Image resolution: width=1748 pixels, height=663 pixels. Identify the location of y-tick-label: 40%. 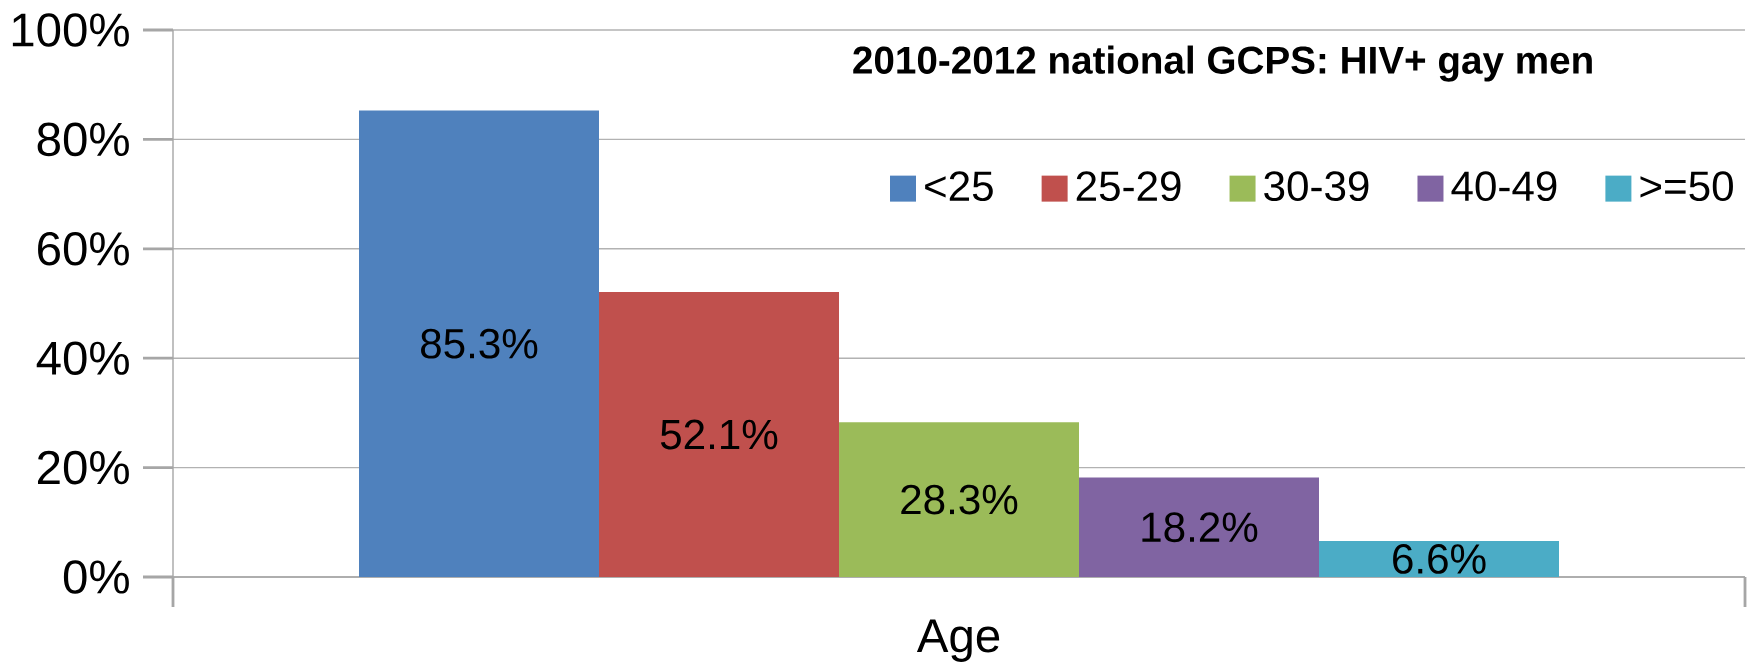
(82, 358).